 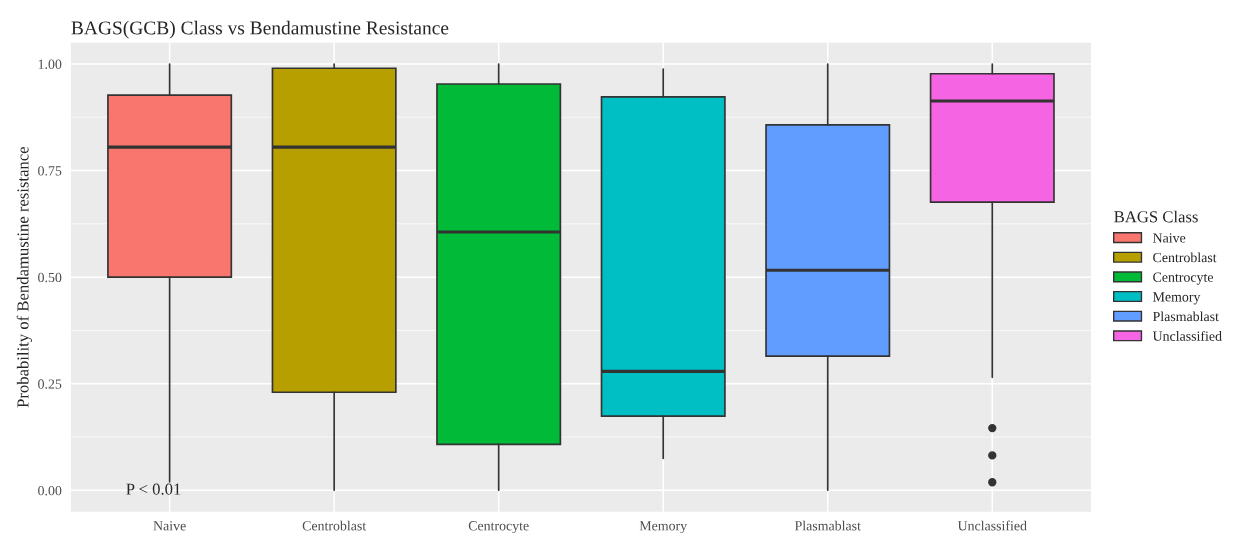 What do you see at coordinates (1169, 238) in the screenshot?
I see `legend-label: Naive` at bounding box center [1169, 238].